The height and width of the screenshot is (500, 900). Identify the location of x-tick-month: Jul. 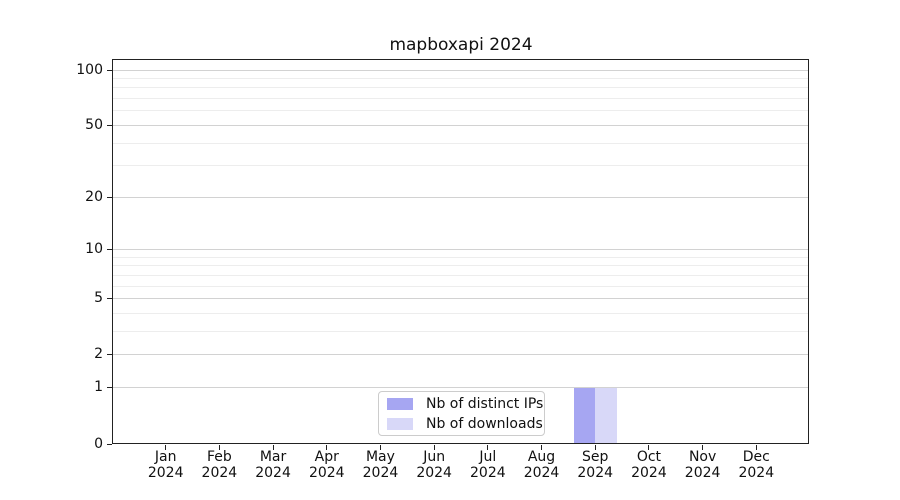
(488, 457).